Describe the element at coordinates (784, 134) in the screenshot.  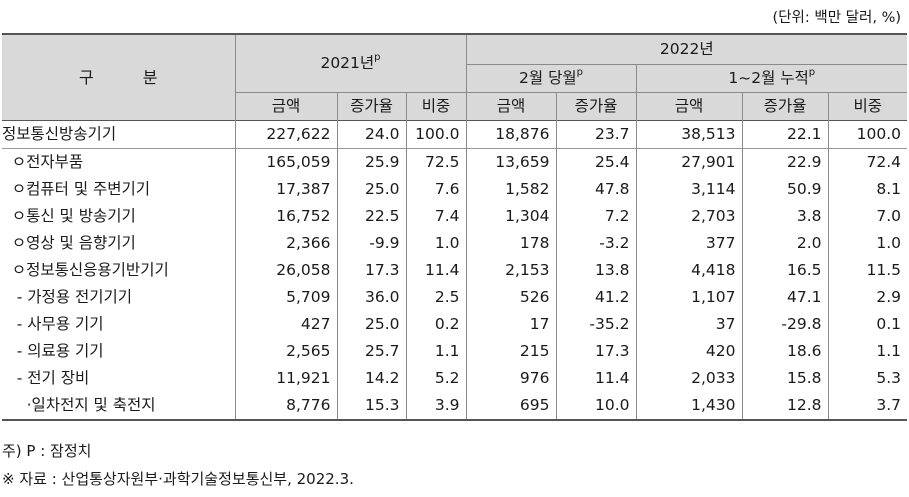
I see `cell-gcum: 22.1` at that location.